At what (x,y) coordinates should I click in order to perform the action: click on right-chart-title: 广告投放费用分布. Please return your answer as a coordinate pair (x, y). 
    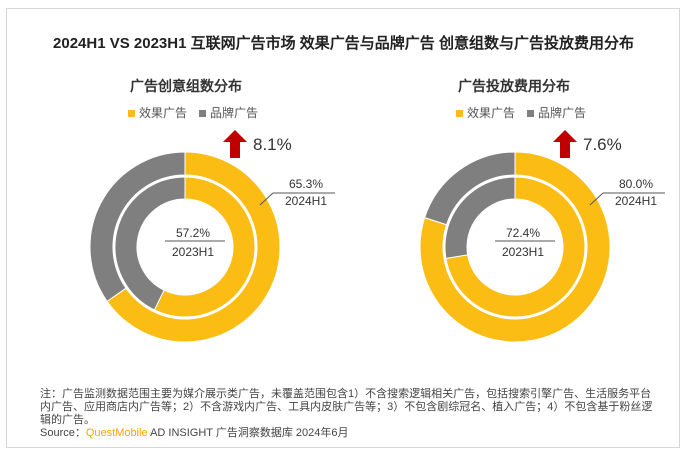
    Looking at the image, I should click on (514, 86).